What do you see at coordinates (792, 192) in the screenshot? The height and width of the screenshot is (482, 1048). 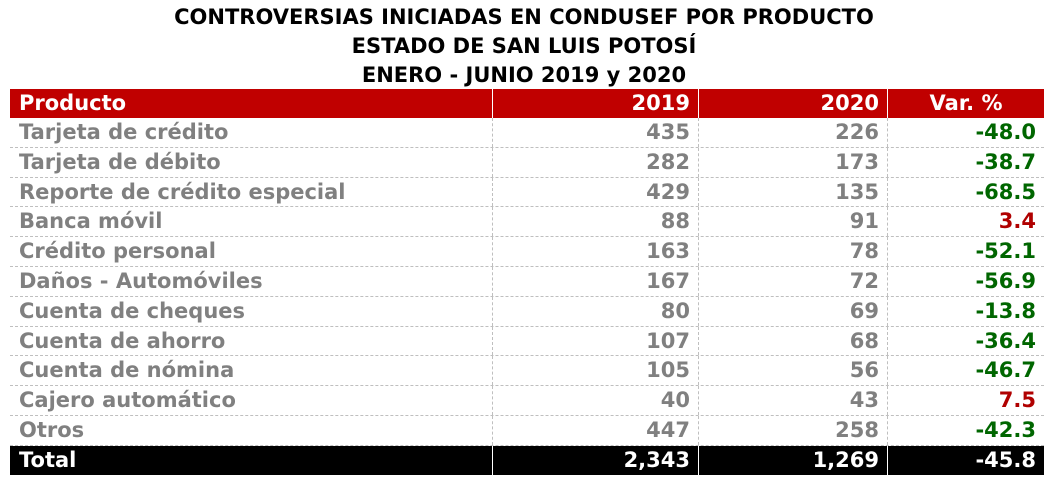 I see `value-2020-cell: 135` at bounding box center [792, 192].